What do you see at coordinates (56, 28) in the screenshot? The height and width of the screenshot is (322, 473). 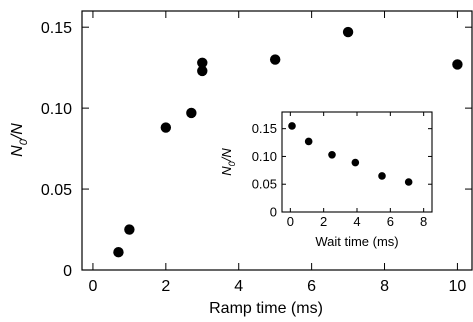 I see `main-y-tick-label: 0.15` at bounding box center [56, 28].